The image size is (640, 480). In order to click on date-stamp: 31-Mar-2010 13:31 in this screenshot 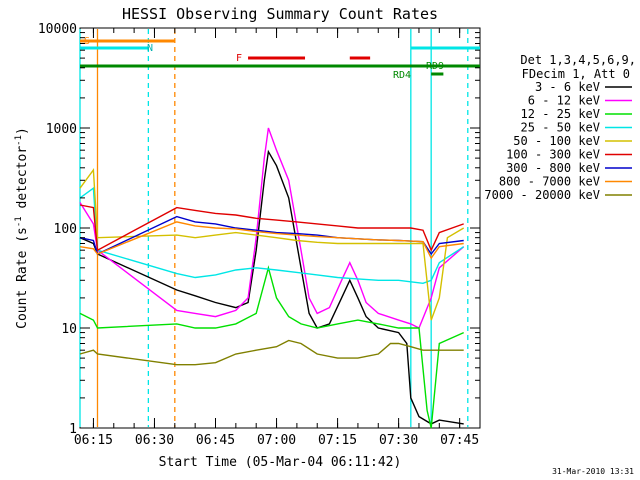, I will do `click(593, 471)`.